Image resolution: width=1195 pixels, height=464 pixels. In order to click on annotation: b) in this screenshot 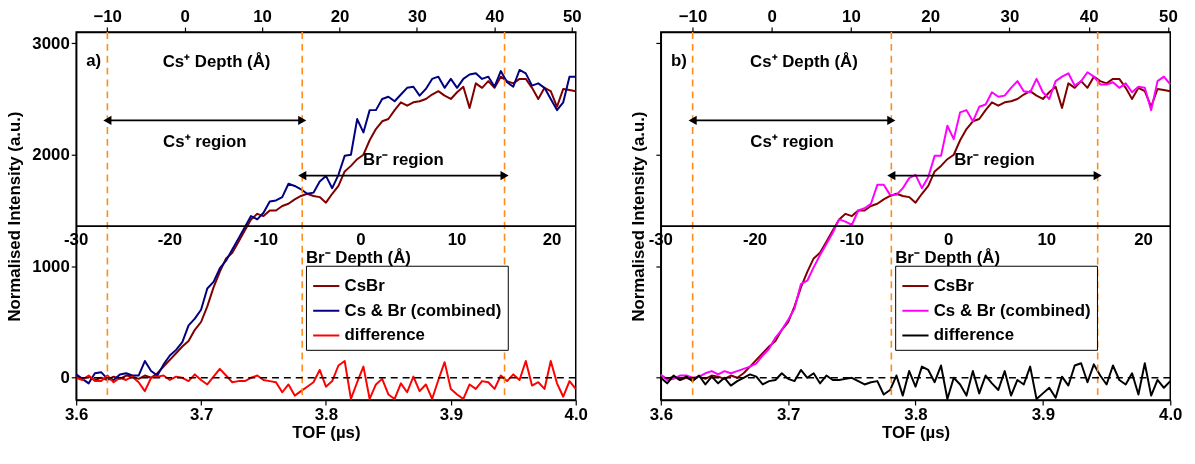, I will do `click(679, 61)`.